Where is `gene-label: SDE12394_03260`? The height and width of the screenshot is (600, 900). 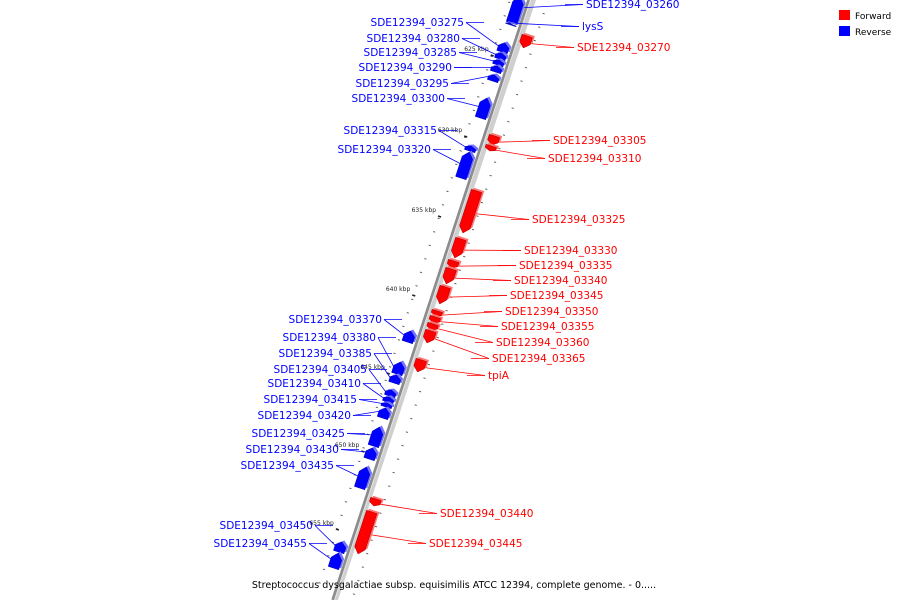
gene-label: SDE12394_03260 is located at coordinates (632, 5).